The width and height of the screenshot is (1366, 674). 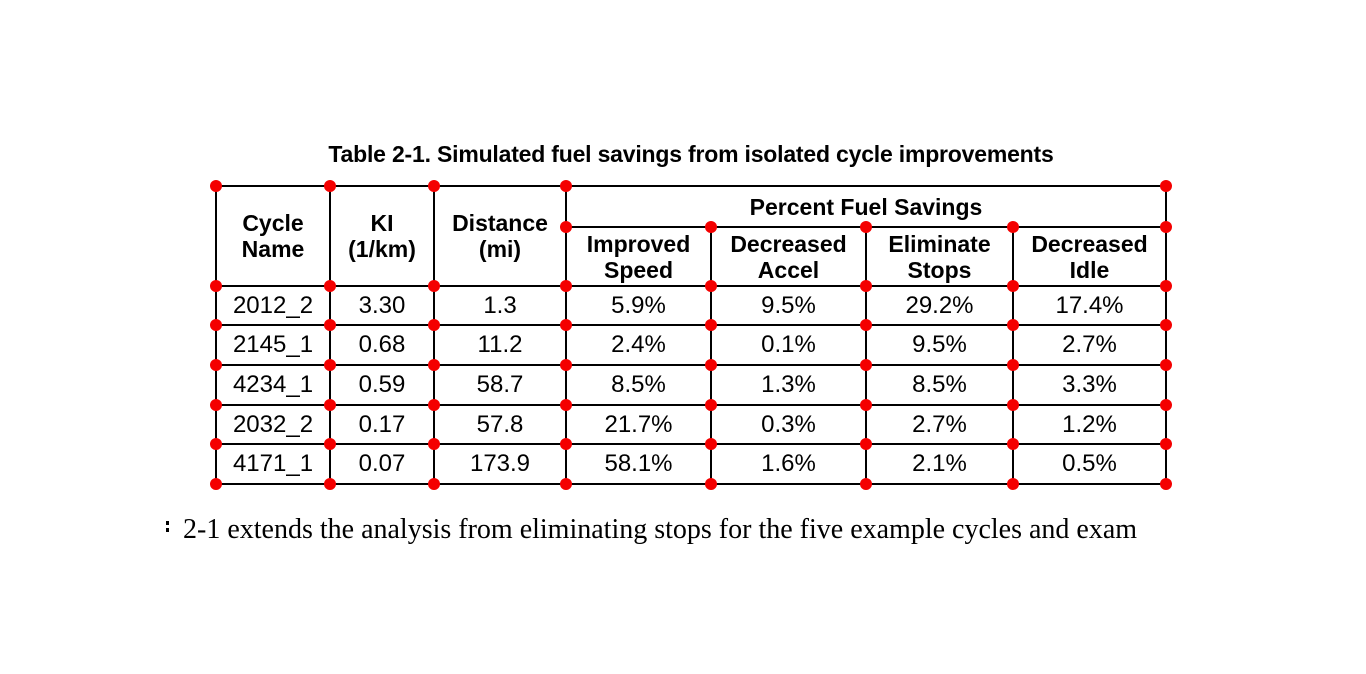 I want to click on cell-improved-speed: 2.4%, so click(x=638, y=344).